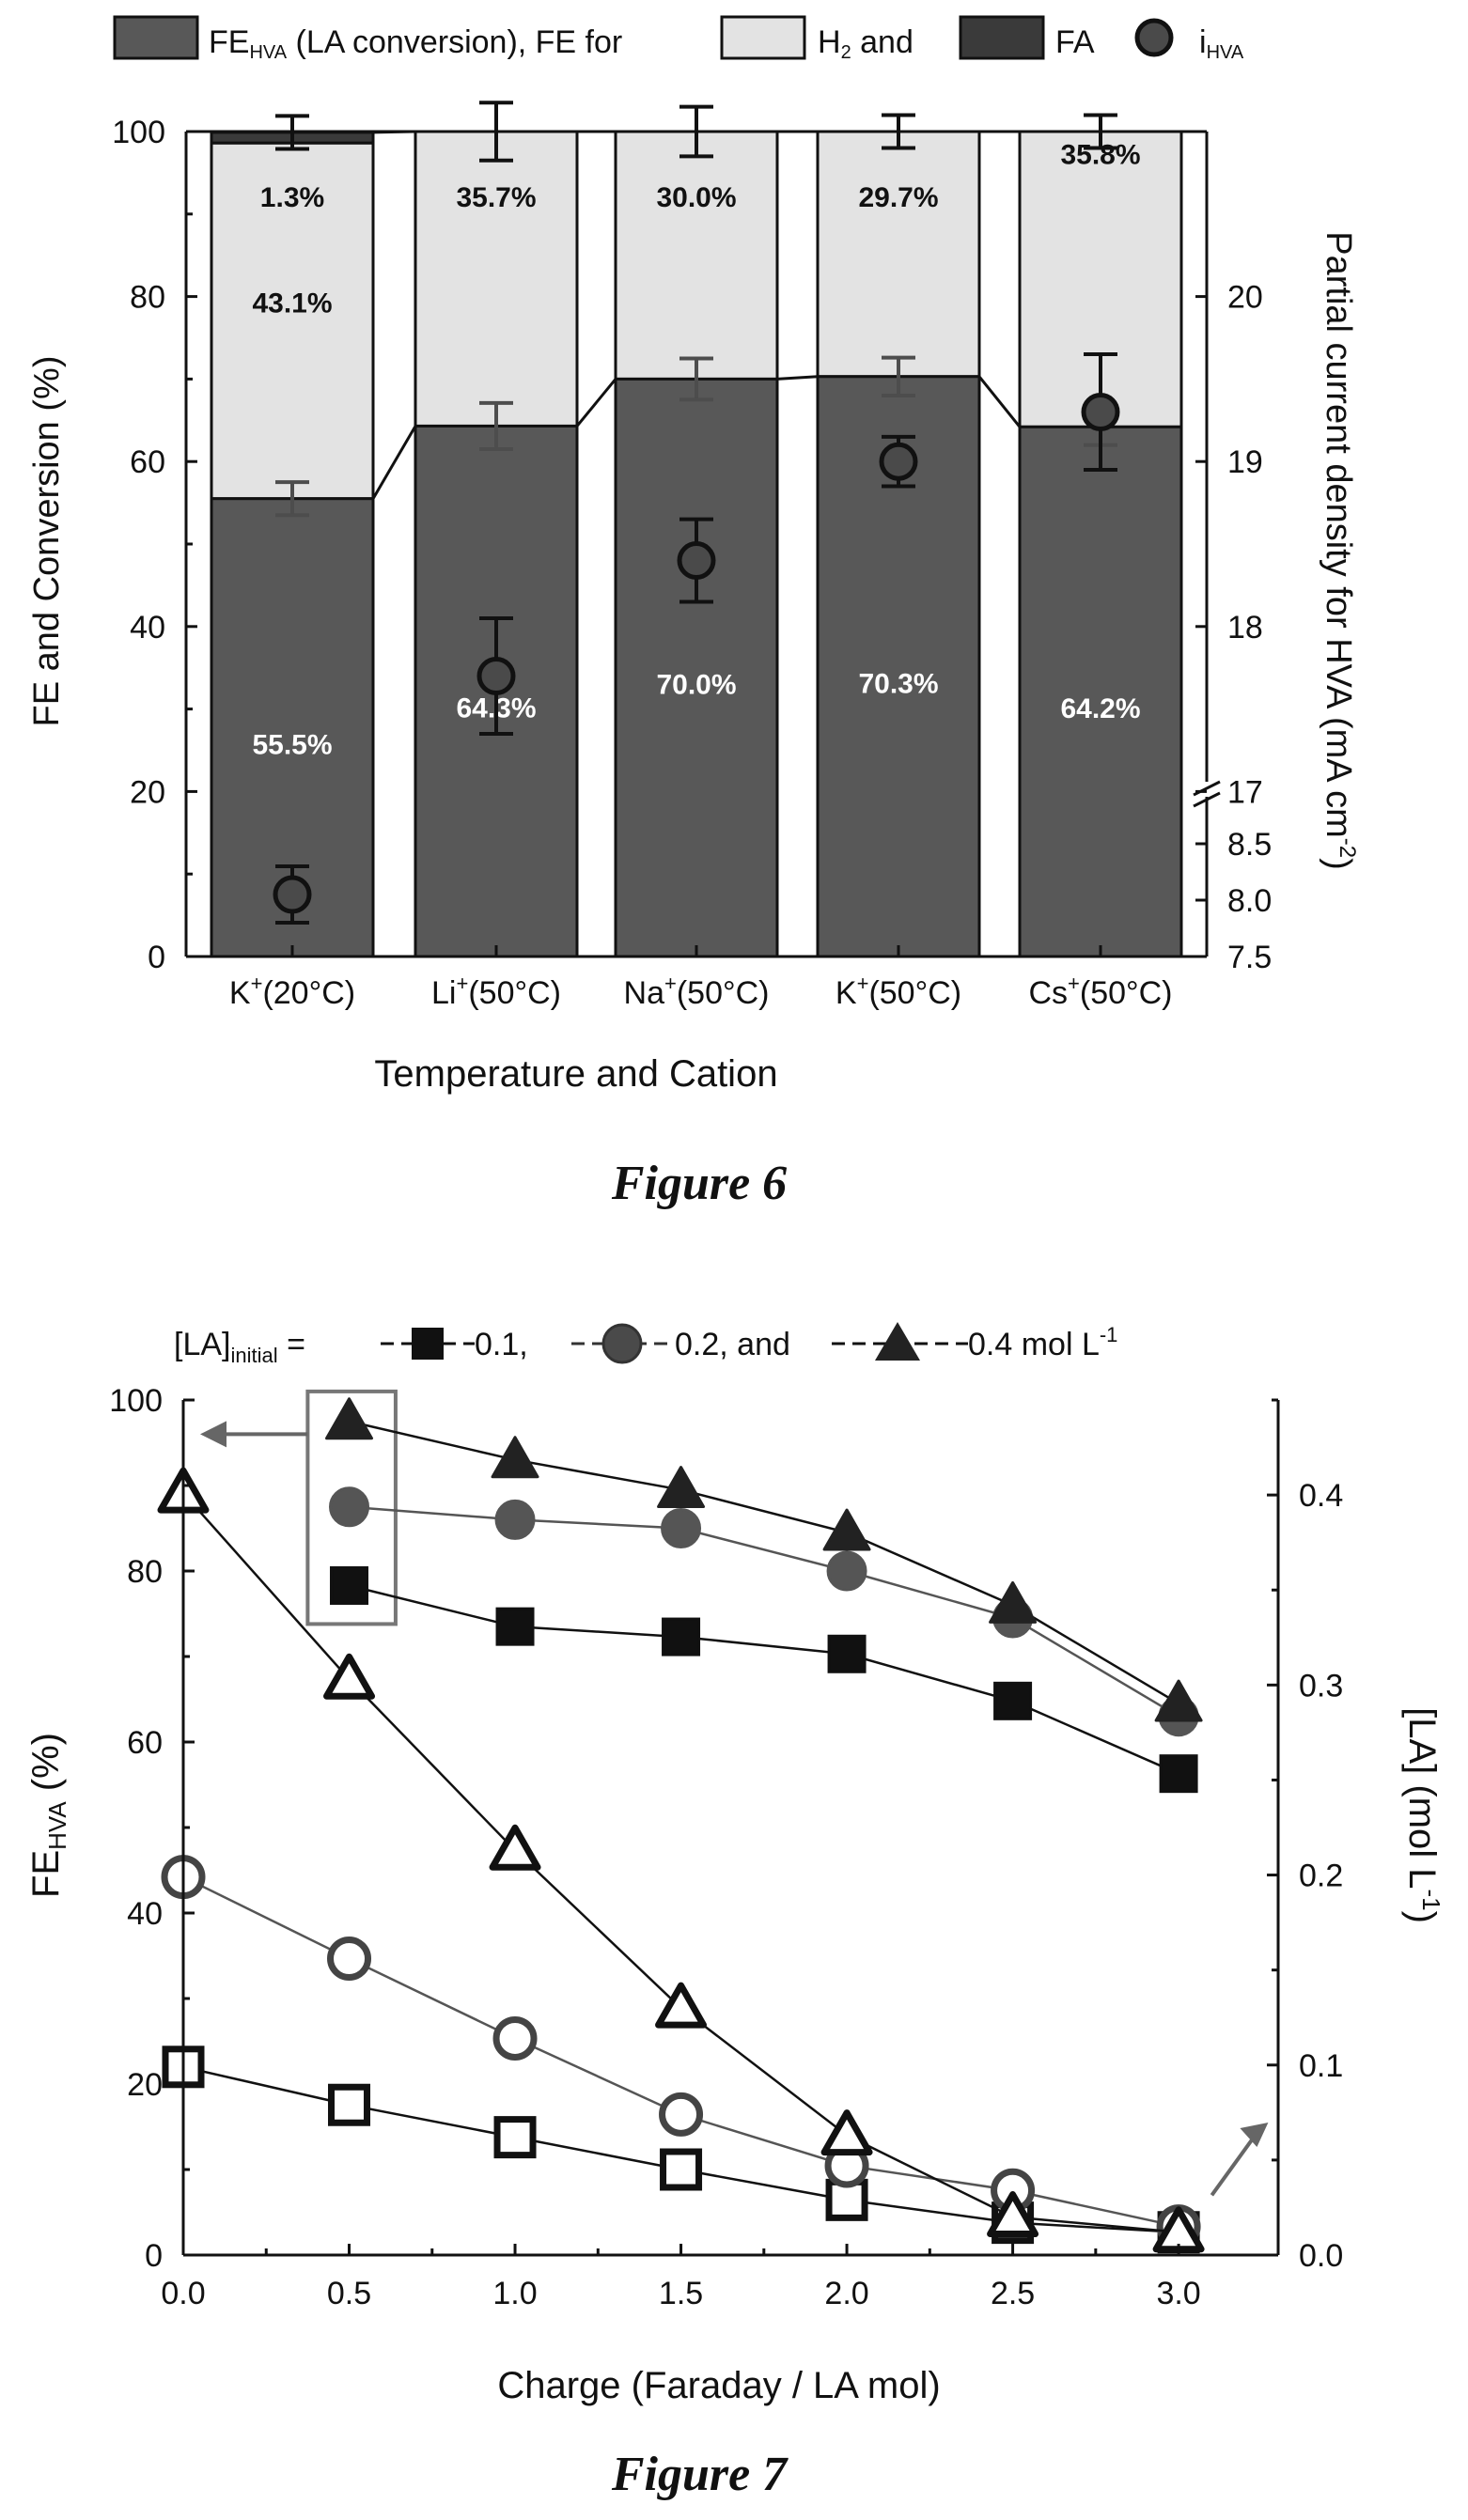 The image size is (1468, 2520). Describe the element at coordinates (1048, 993) in the screenshot. I see `x-tick-ion: Cs` at that location.